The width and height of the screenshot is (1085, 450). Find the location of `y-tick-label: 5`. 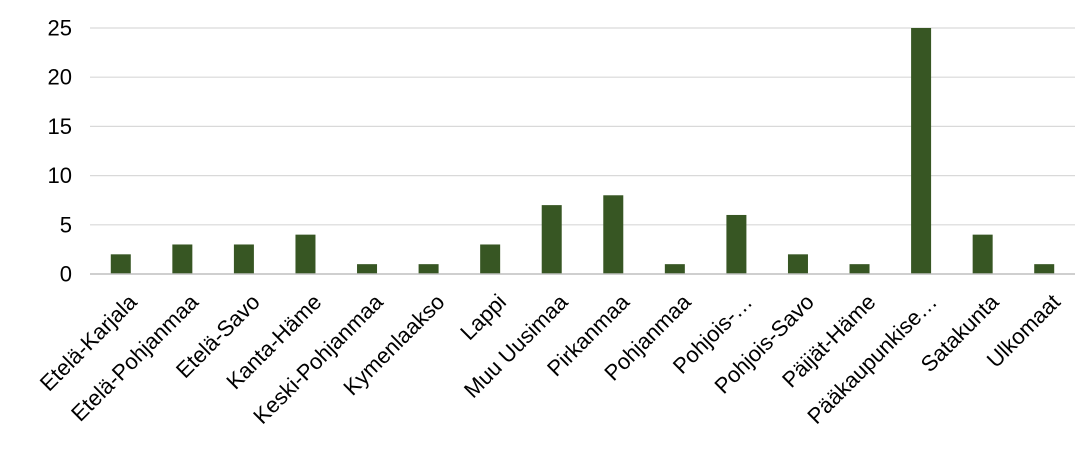

y-tick-label: 5 is located at coordinates (66, 224).